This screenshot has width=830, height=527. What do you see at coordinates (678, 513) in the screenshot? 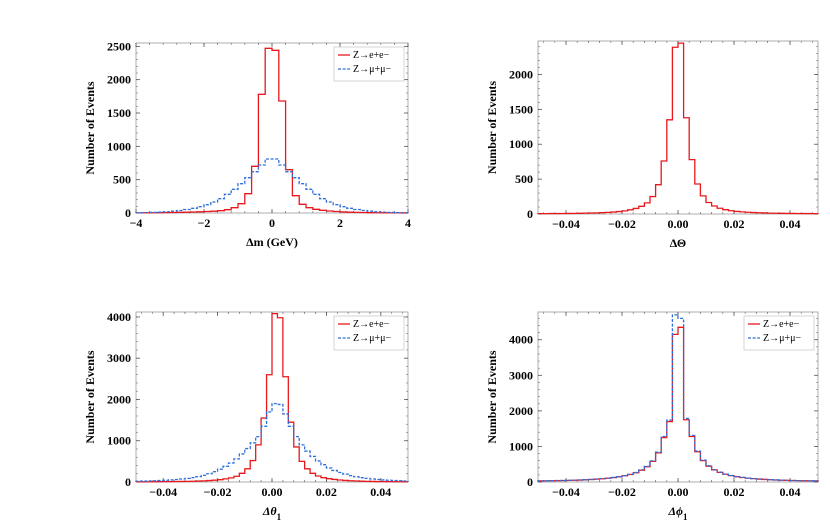
I see `x-axis-label: Δϕ1` at bounding box center [678, 513].